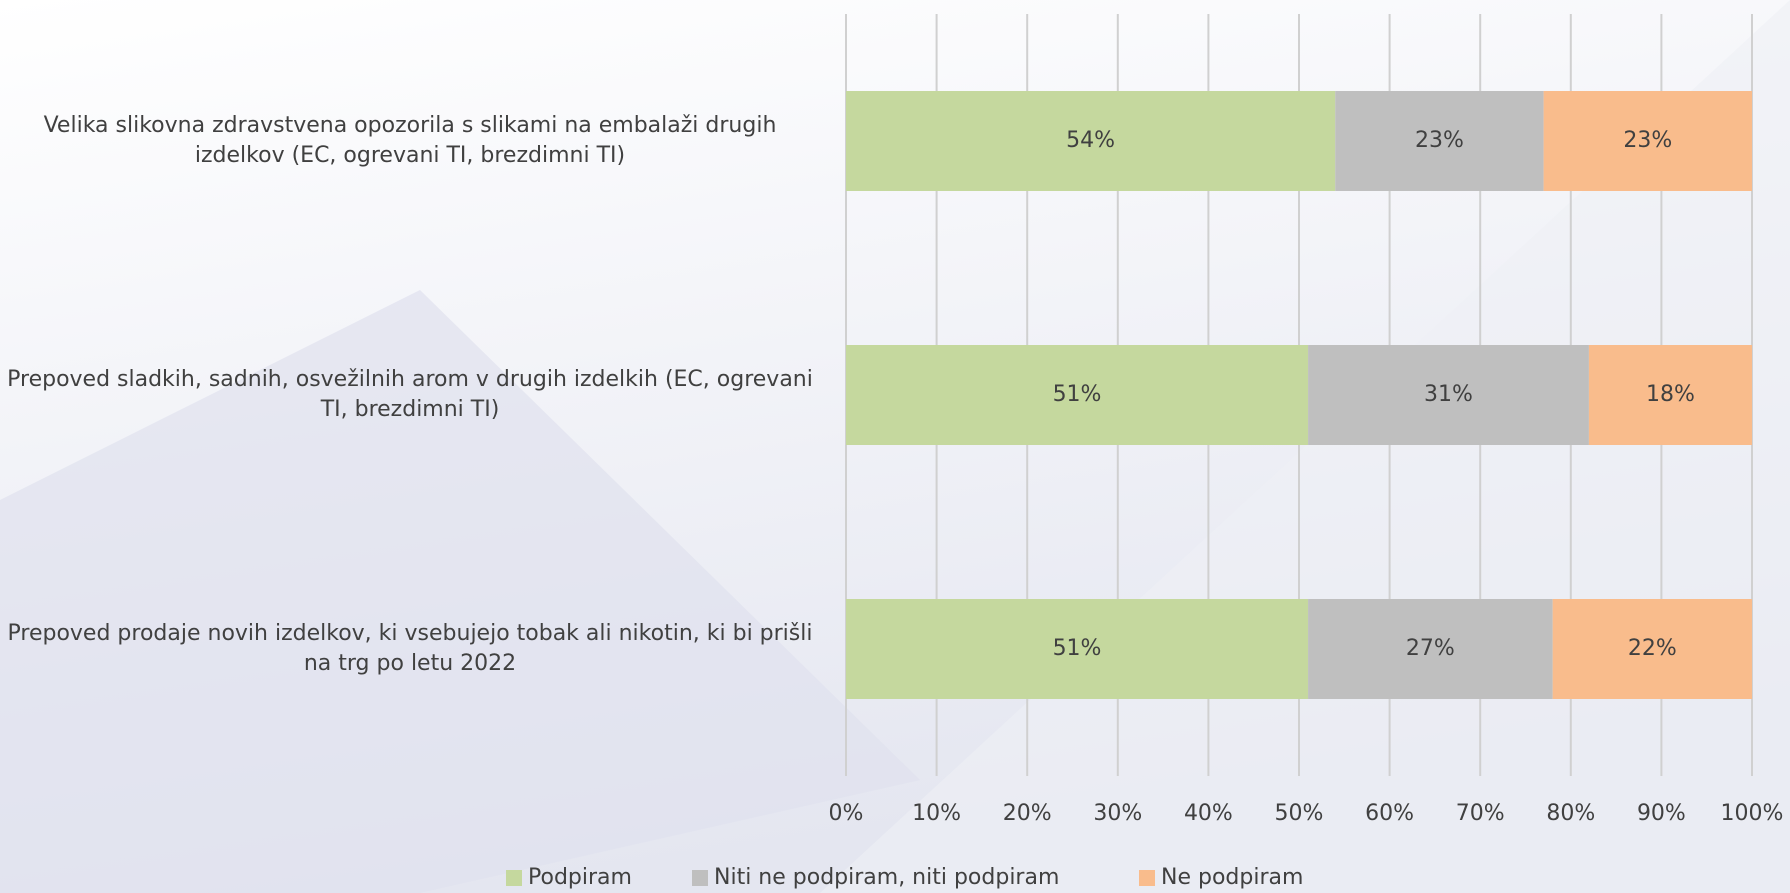 The width and height of the screenshot is (1790, 893). I want to click on x-tick-label: 10%, so click(936, 813).